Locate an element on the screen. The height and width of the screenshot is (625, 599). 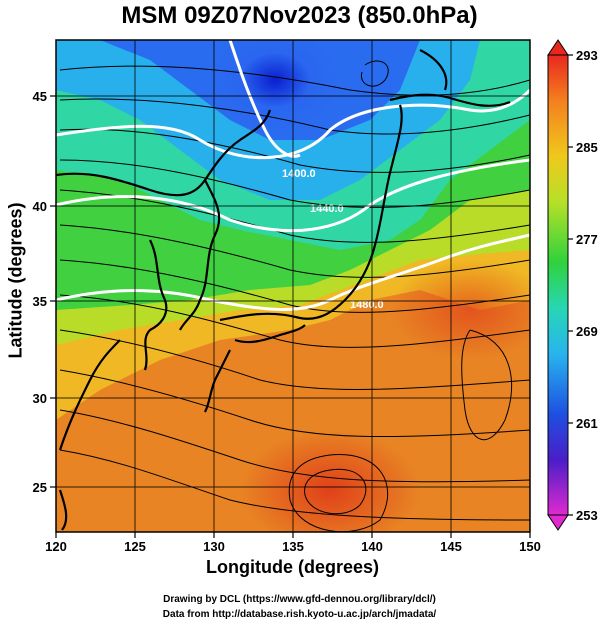
contour-label-1480: 1480.0 is located at coordinates (367, 305).